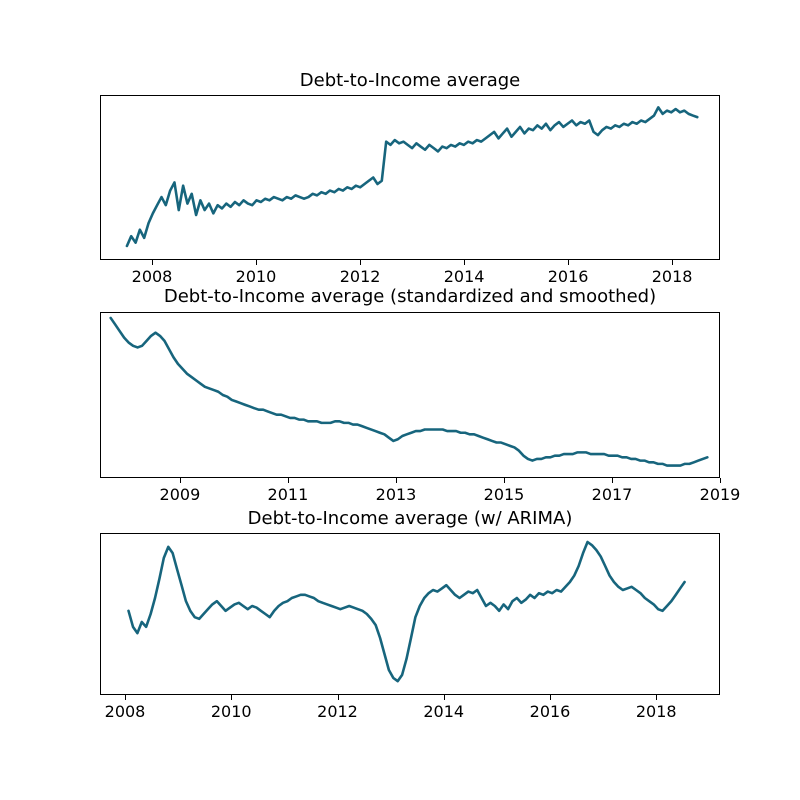 This screenshot has width=800, height=800. What do you see at coordinates (410, 710) in the screenshot?
I see `x-axis-dti-arima: 2008 2010 2012 2014 2016 2018` at bounding box center [410, 710].